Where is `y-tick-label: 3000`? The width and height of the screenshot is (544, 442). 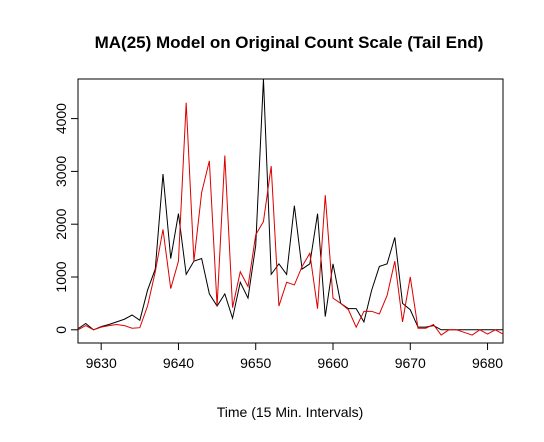 y-tick-label: 3000 is located at coordinates (61, 171).